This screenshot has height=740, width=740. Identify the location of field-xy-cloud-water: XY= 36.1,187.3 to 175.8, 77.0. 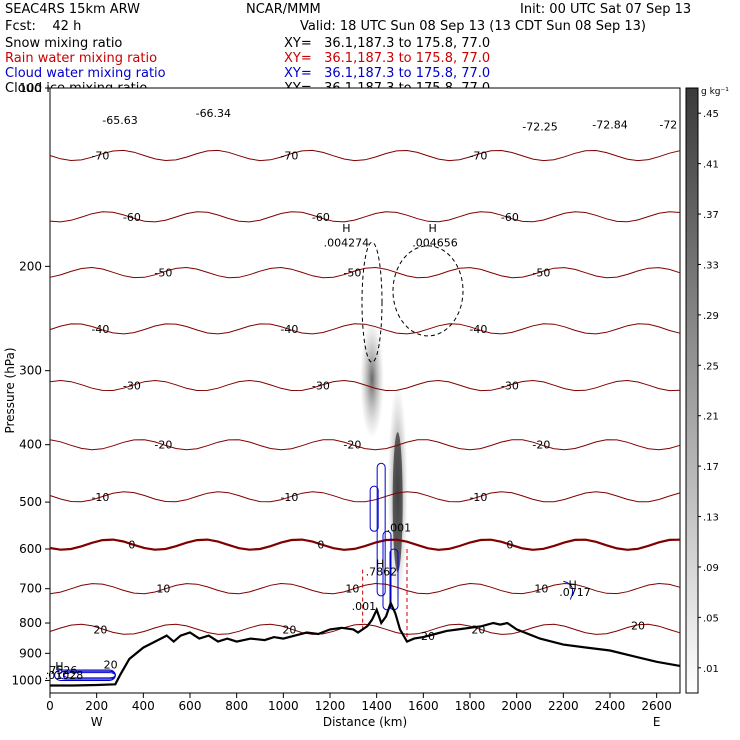
(387, 73).